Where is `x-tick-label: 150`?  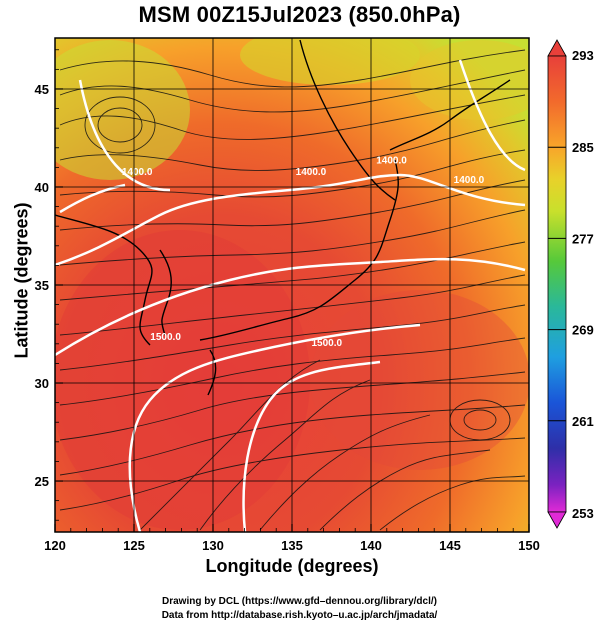
x-tick-label: 150 is located at coordinates (529, 545).